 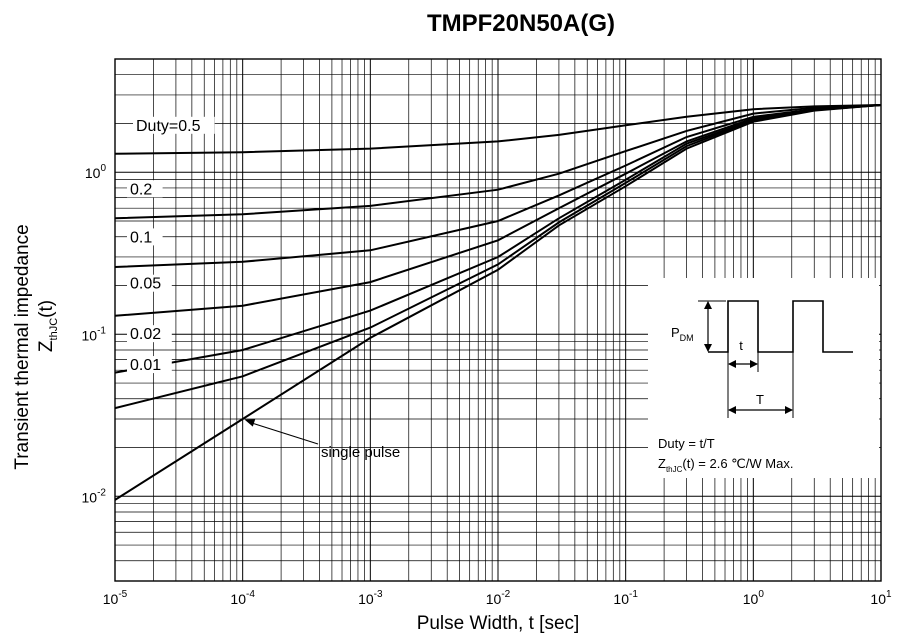 I want to click on curve-label: 0.02, so click(x=145, y=334).